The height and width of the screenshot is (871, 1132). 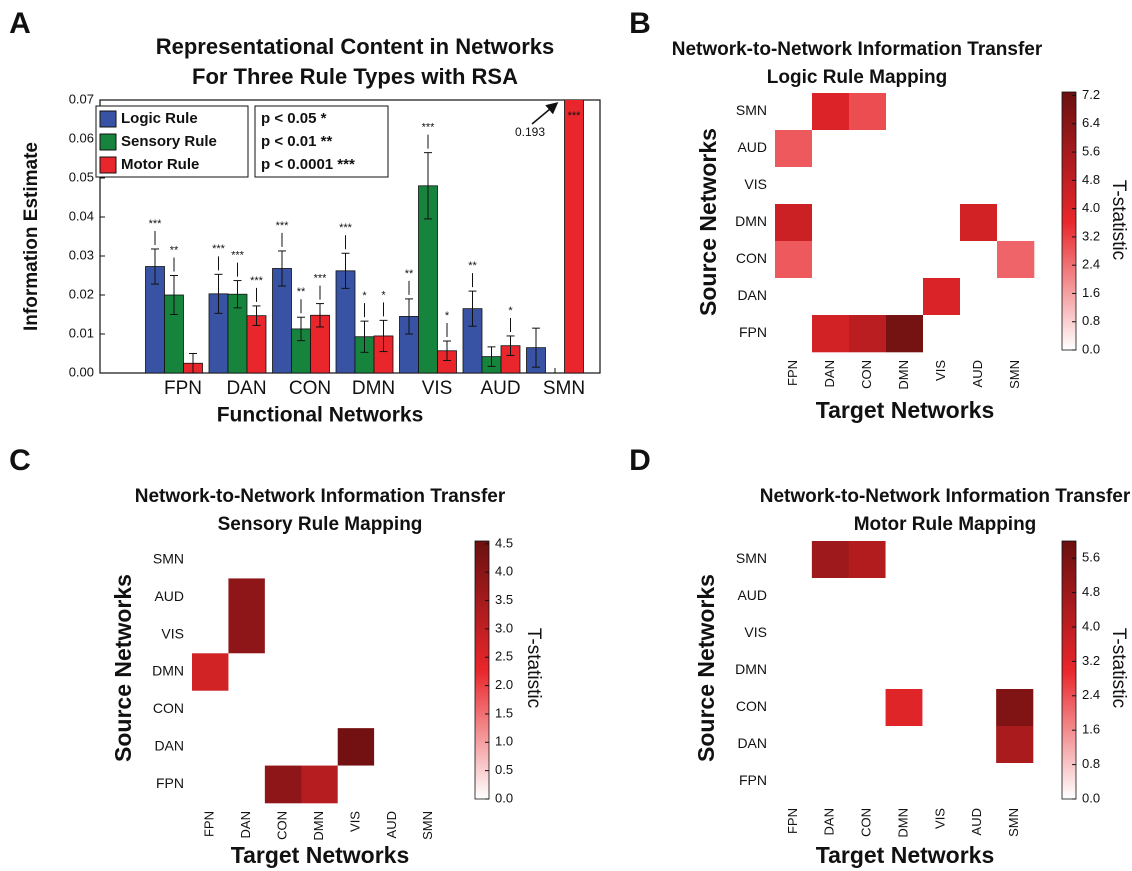 What do you see at coordinates (902, 823) in the screenshot?
I see `column-label: DMN` at bounding box center [902, 823].